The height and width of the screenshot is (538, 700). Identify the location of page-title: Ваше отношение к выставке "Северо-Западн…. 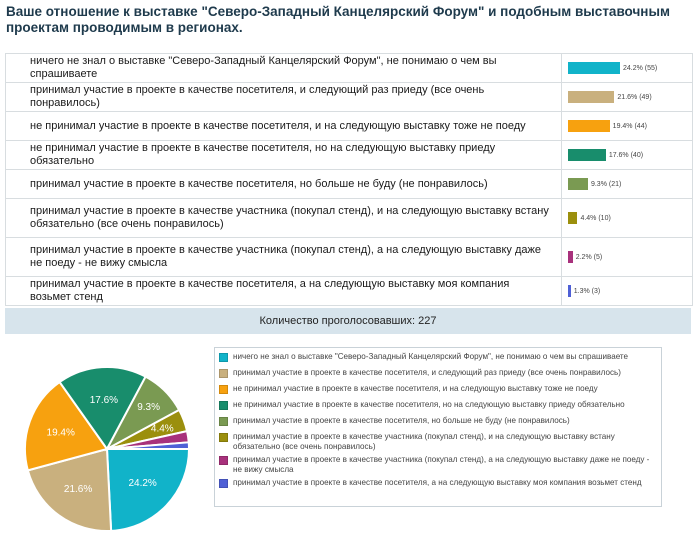
(338, 19).